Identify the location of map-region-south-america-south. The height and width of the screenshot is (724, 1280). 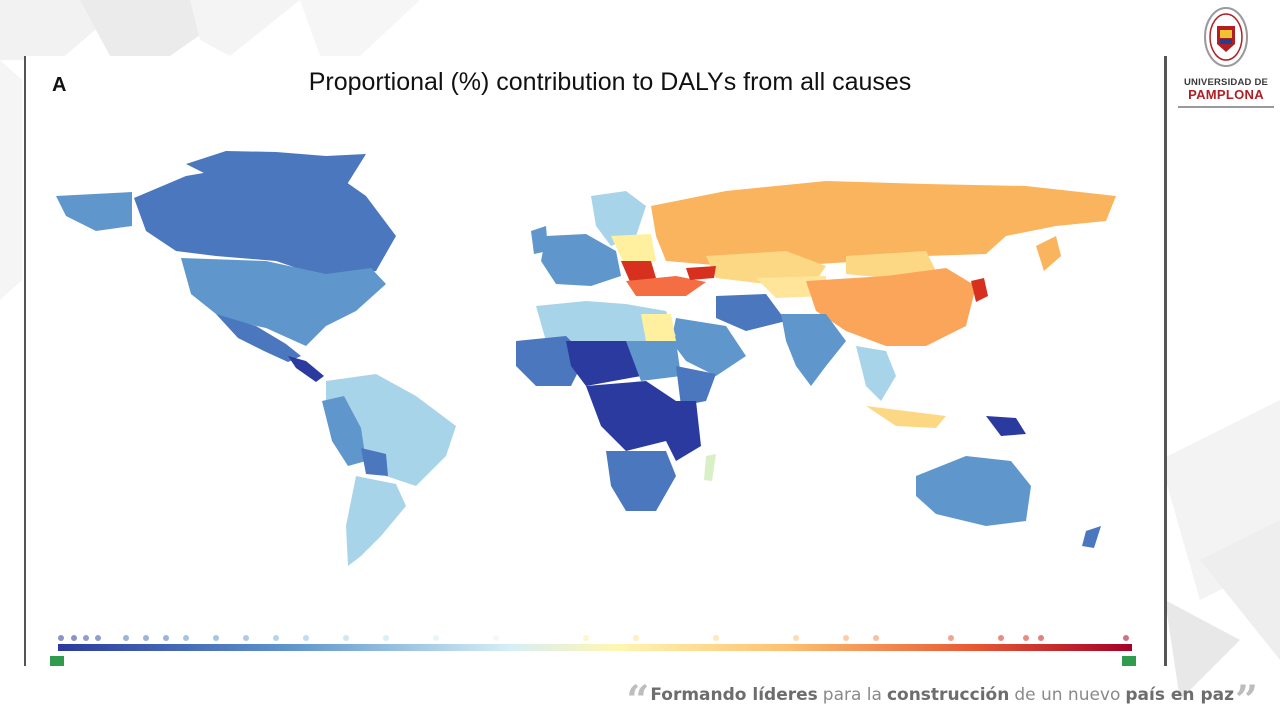
(376, 521).